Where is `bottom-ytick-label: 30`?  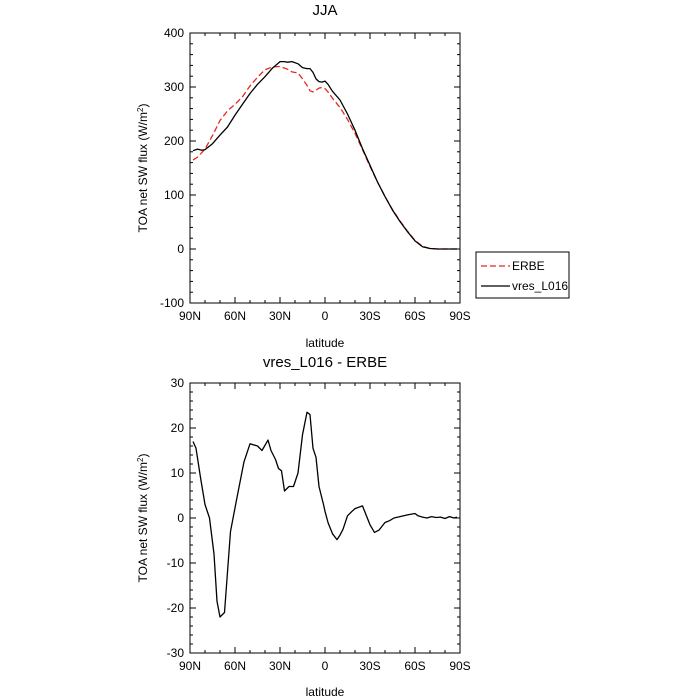
bottom-ytick-label: 30 is located at coordinates (178, 383).